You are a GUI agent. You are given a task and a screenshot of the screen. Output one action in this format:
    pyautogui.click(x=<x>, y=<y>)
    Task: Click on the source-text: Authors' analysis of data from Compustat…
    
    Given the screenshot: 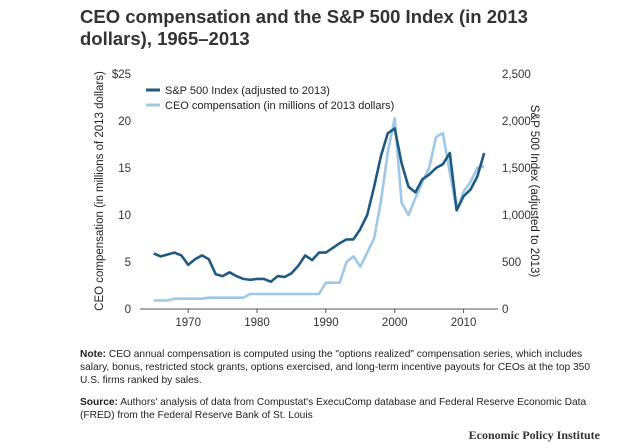 What is the action you would take?
    pyautogui.click(x=333, y=409)
    